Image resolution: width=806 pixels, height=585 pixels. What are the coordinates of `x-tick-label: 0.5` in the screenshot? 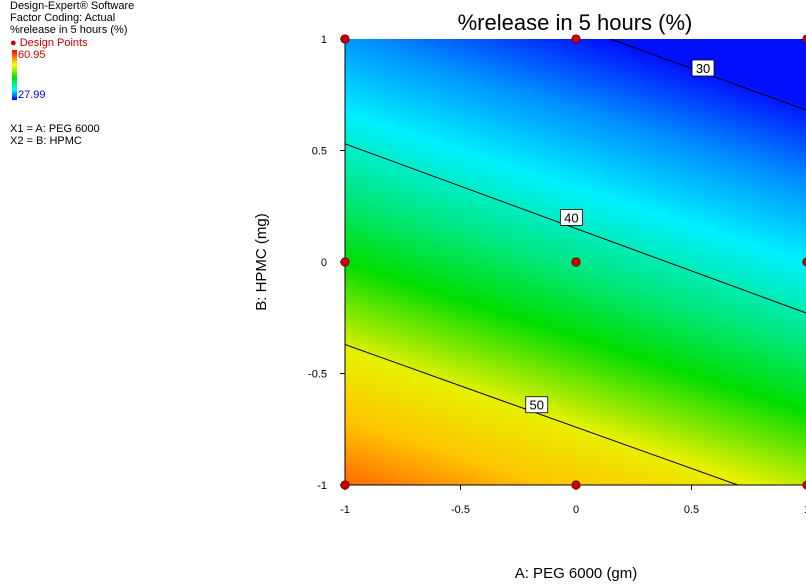 It's located at (691, 510).